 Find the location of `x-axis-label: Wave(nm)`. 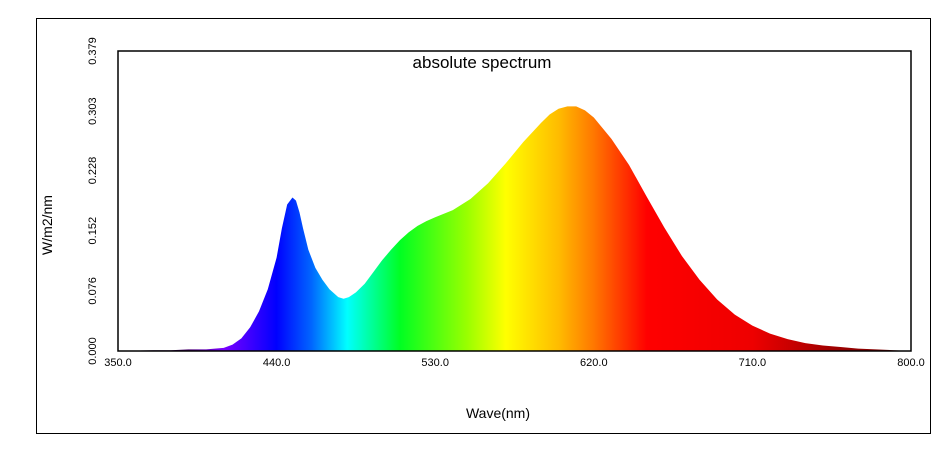

x-axis-label: Wave(nm) is located at coordinates (498, 413).